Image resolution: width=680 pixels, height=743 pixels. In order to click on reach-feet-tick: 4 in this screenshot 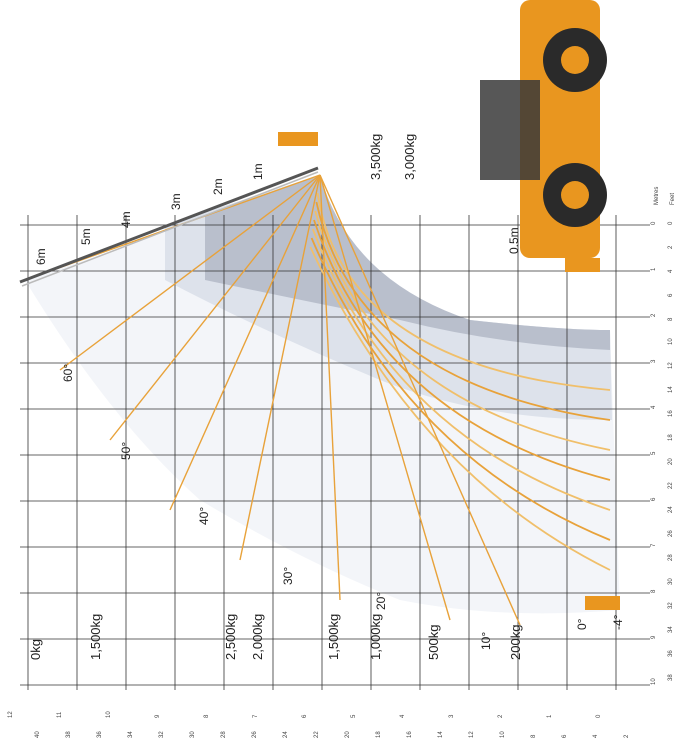, I will do `click(671, 271)`.